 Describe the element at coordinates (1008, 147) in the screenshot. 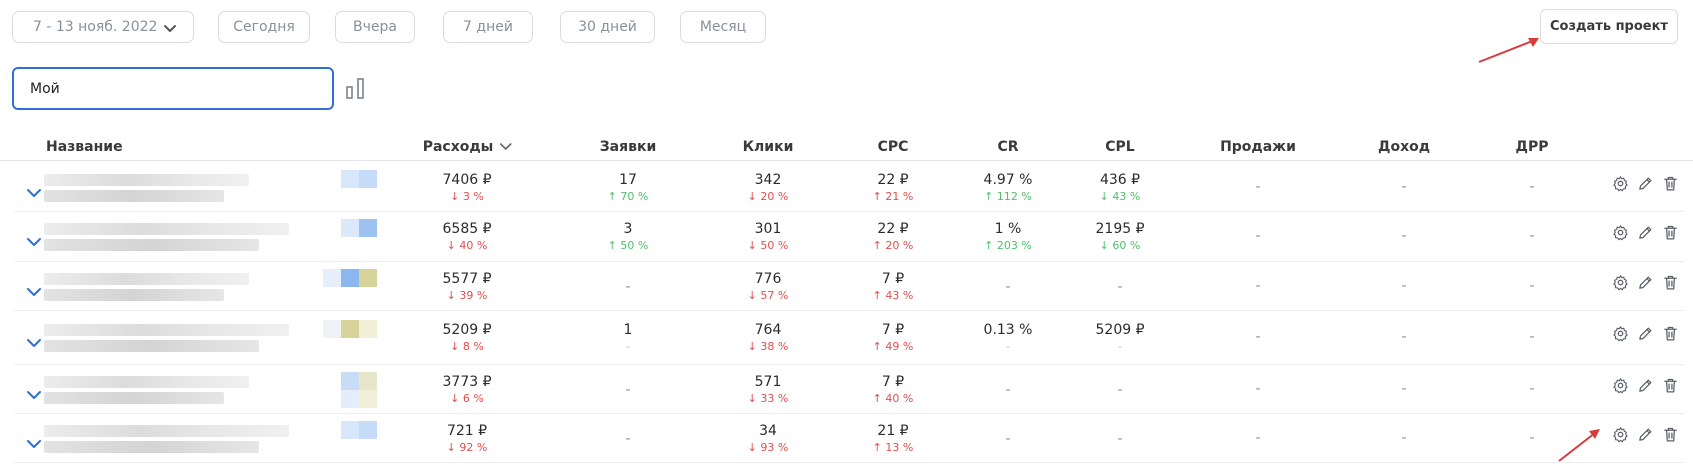

I see `column-header-cr: CR` at that location.